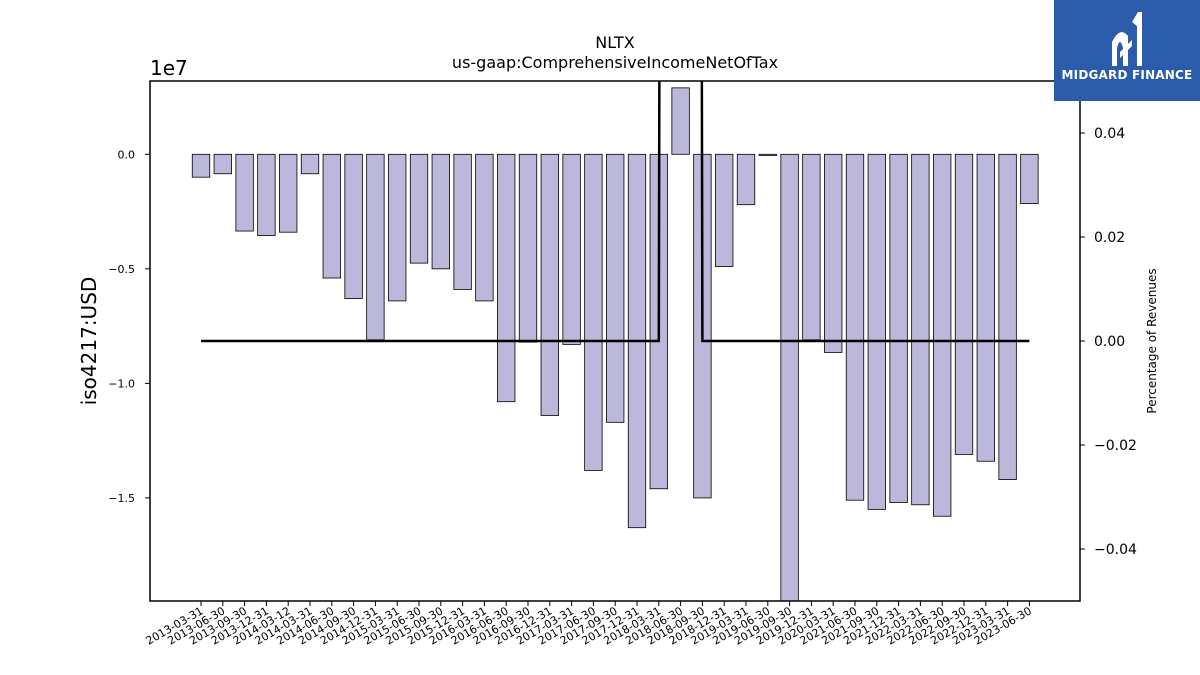 The width and height of the screenshot is (1200, 675). I want to click on y-tick-label: −1.5, so click(121, 498).